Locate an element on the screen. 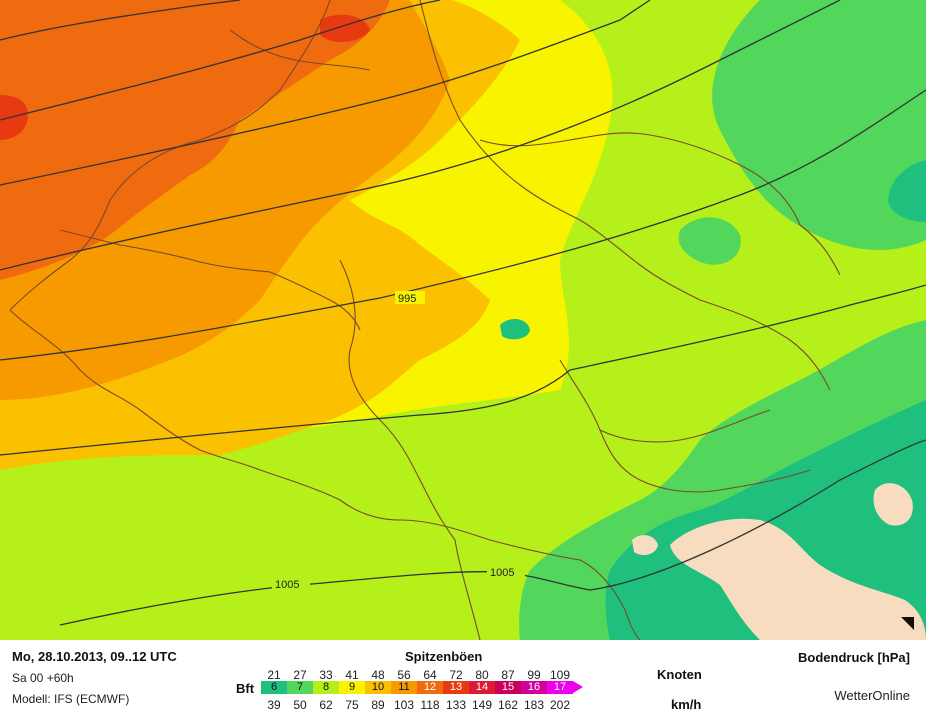 The image size is (926, 716). gust-zone-bft13 is located at coordinates (14, 117).